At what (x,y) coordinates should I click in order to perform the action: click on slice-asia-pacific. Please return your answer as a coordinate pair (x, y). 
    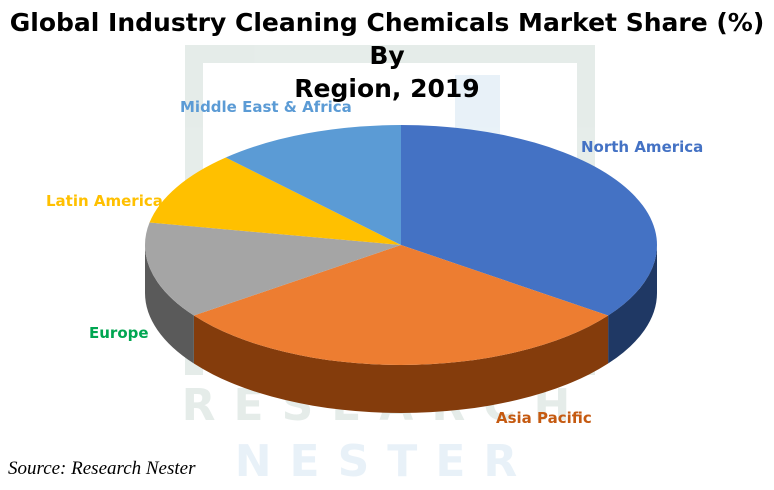
    Looking at the image, I should click on (401, 305).